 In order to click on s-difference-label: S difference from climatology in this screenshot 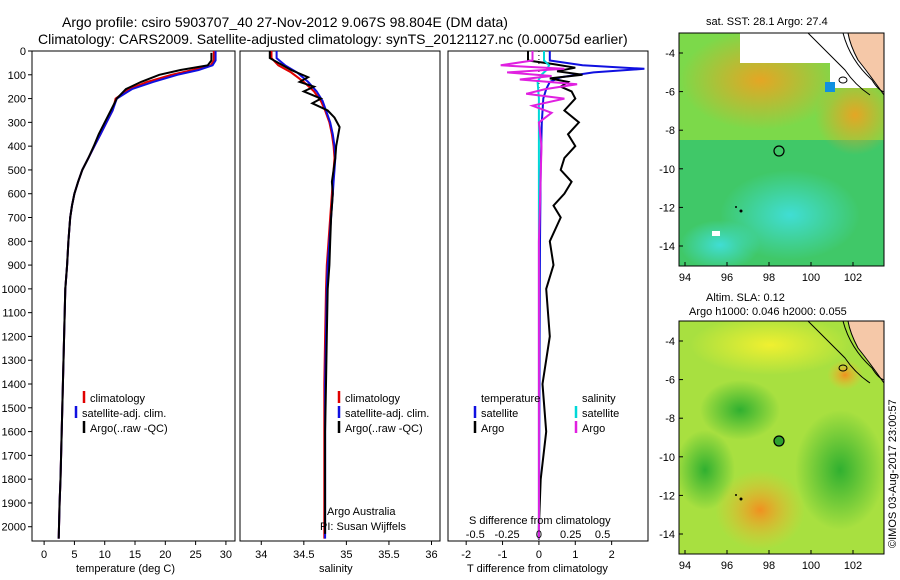, I will do `click(540, 521)`.